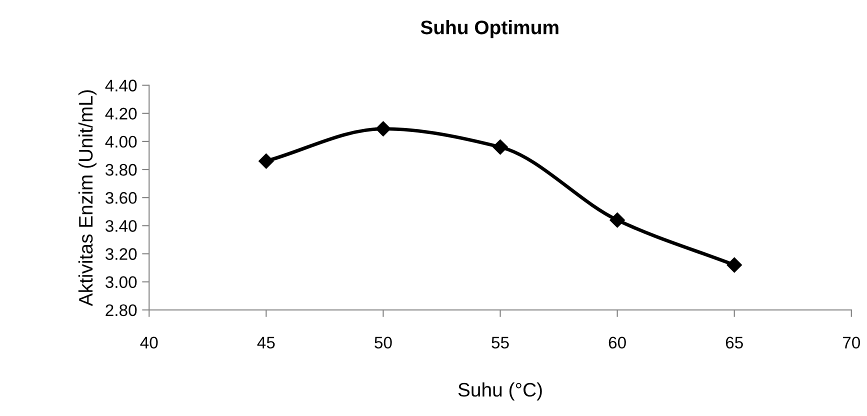 This screenshot has height=416, width=867. Describe the element at coordinates (121, 226) in the screenshot. I see `y-tick-label: 3.40` at that location.